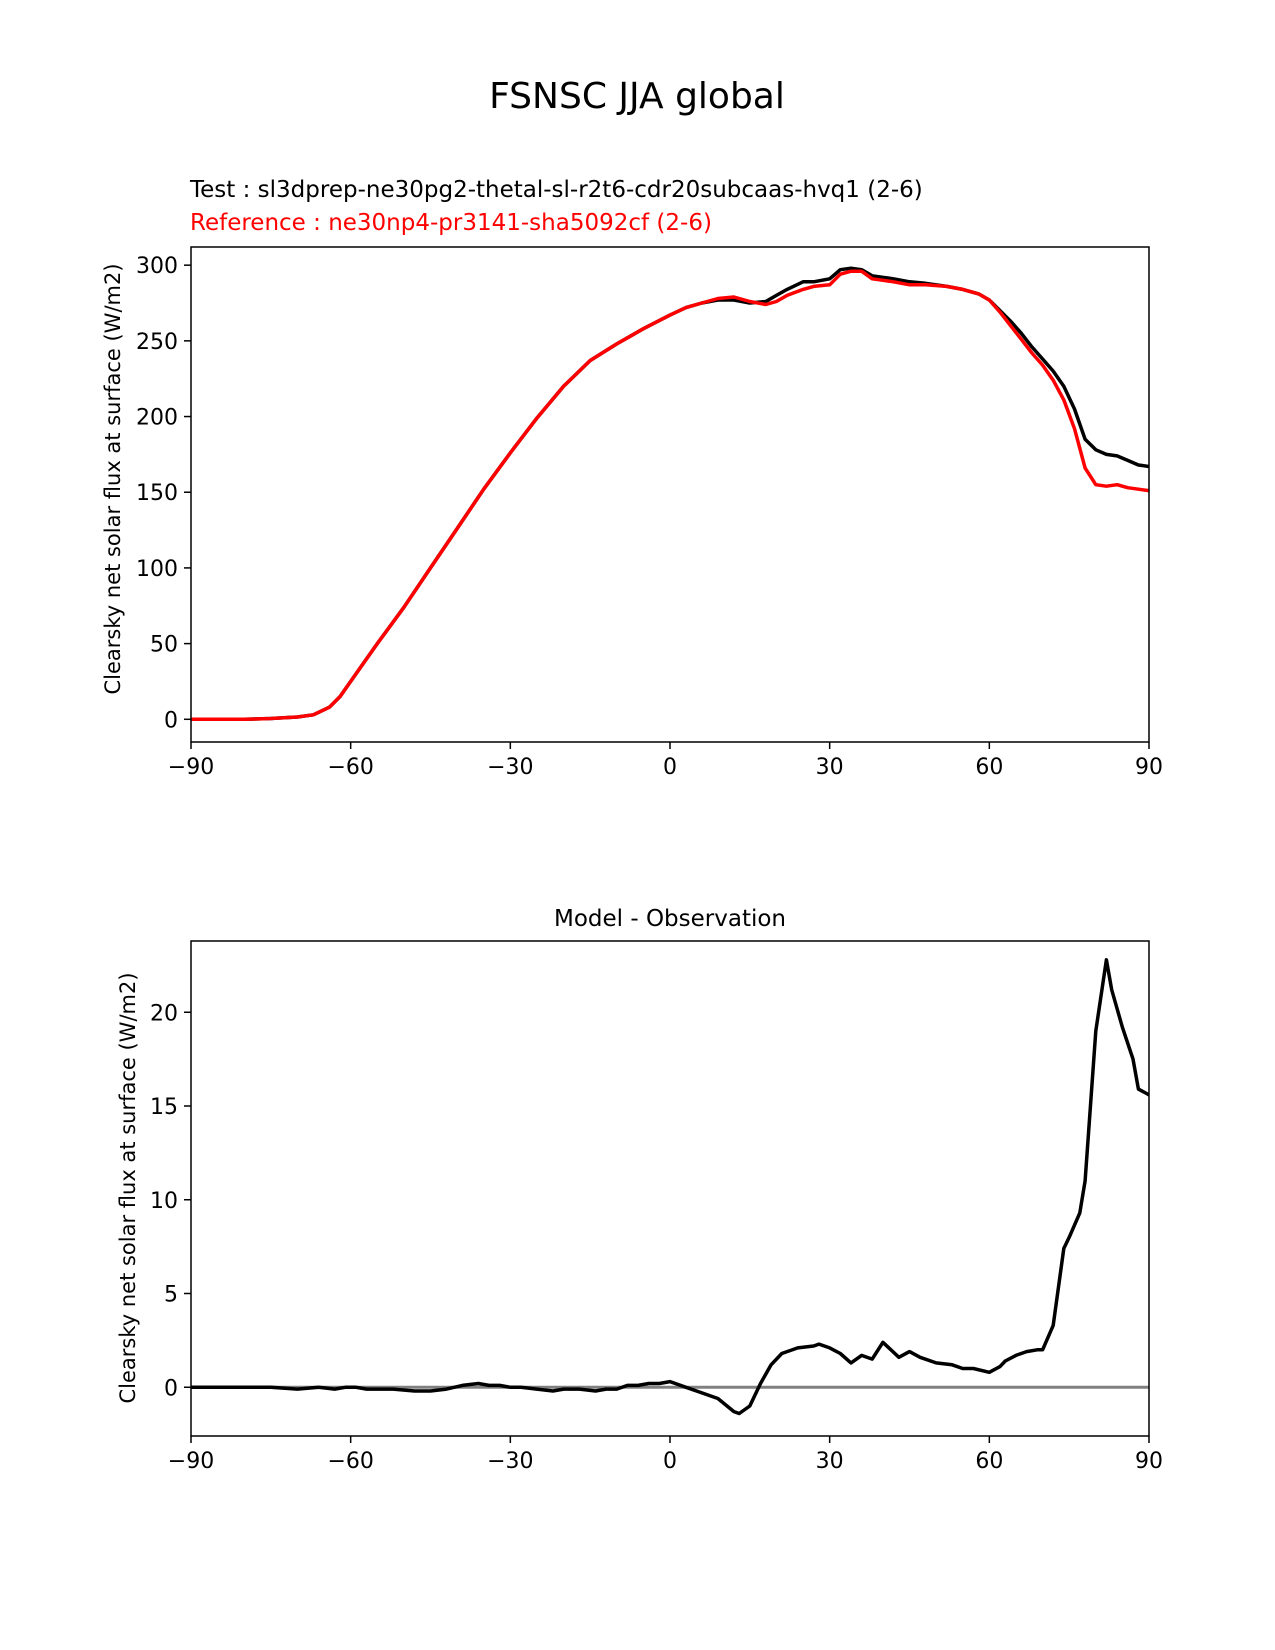 The width and height of the screenshot is (1275, 1650). I want to click on top-ytick-label: 200, so click(157, 418).